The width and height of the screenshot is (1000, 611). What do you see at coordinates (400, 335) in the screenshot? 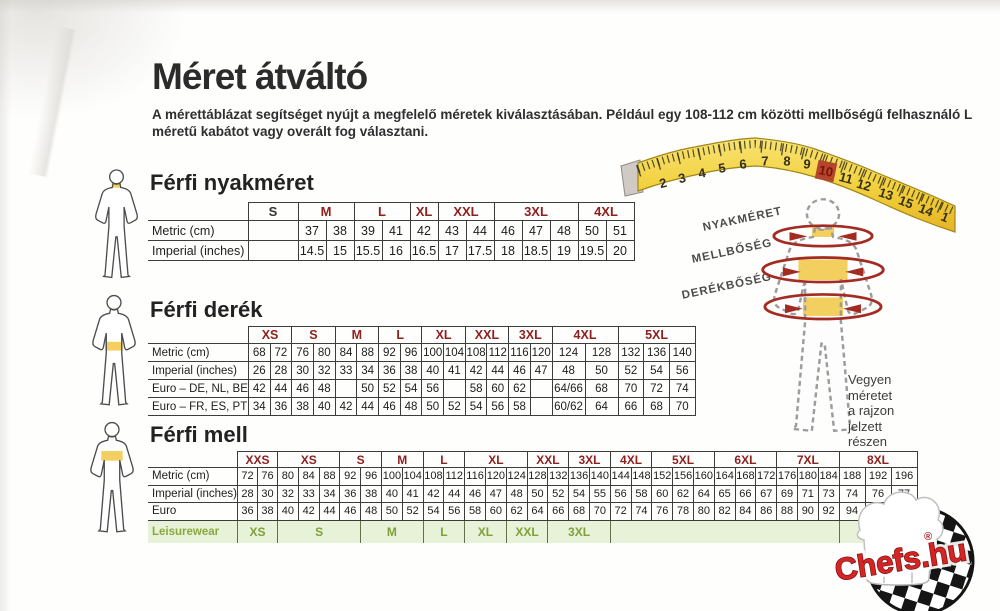
I see `size-col-header: L` at bounding box center [400, 335].